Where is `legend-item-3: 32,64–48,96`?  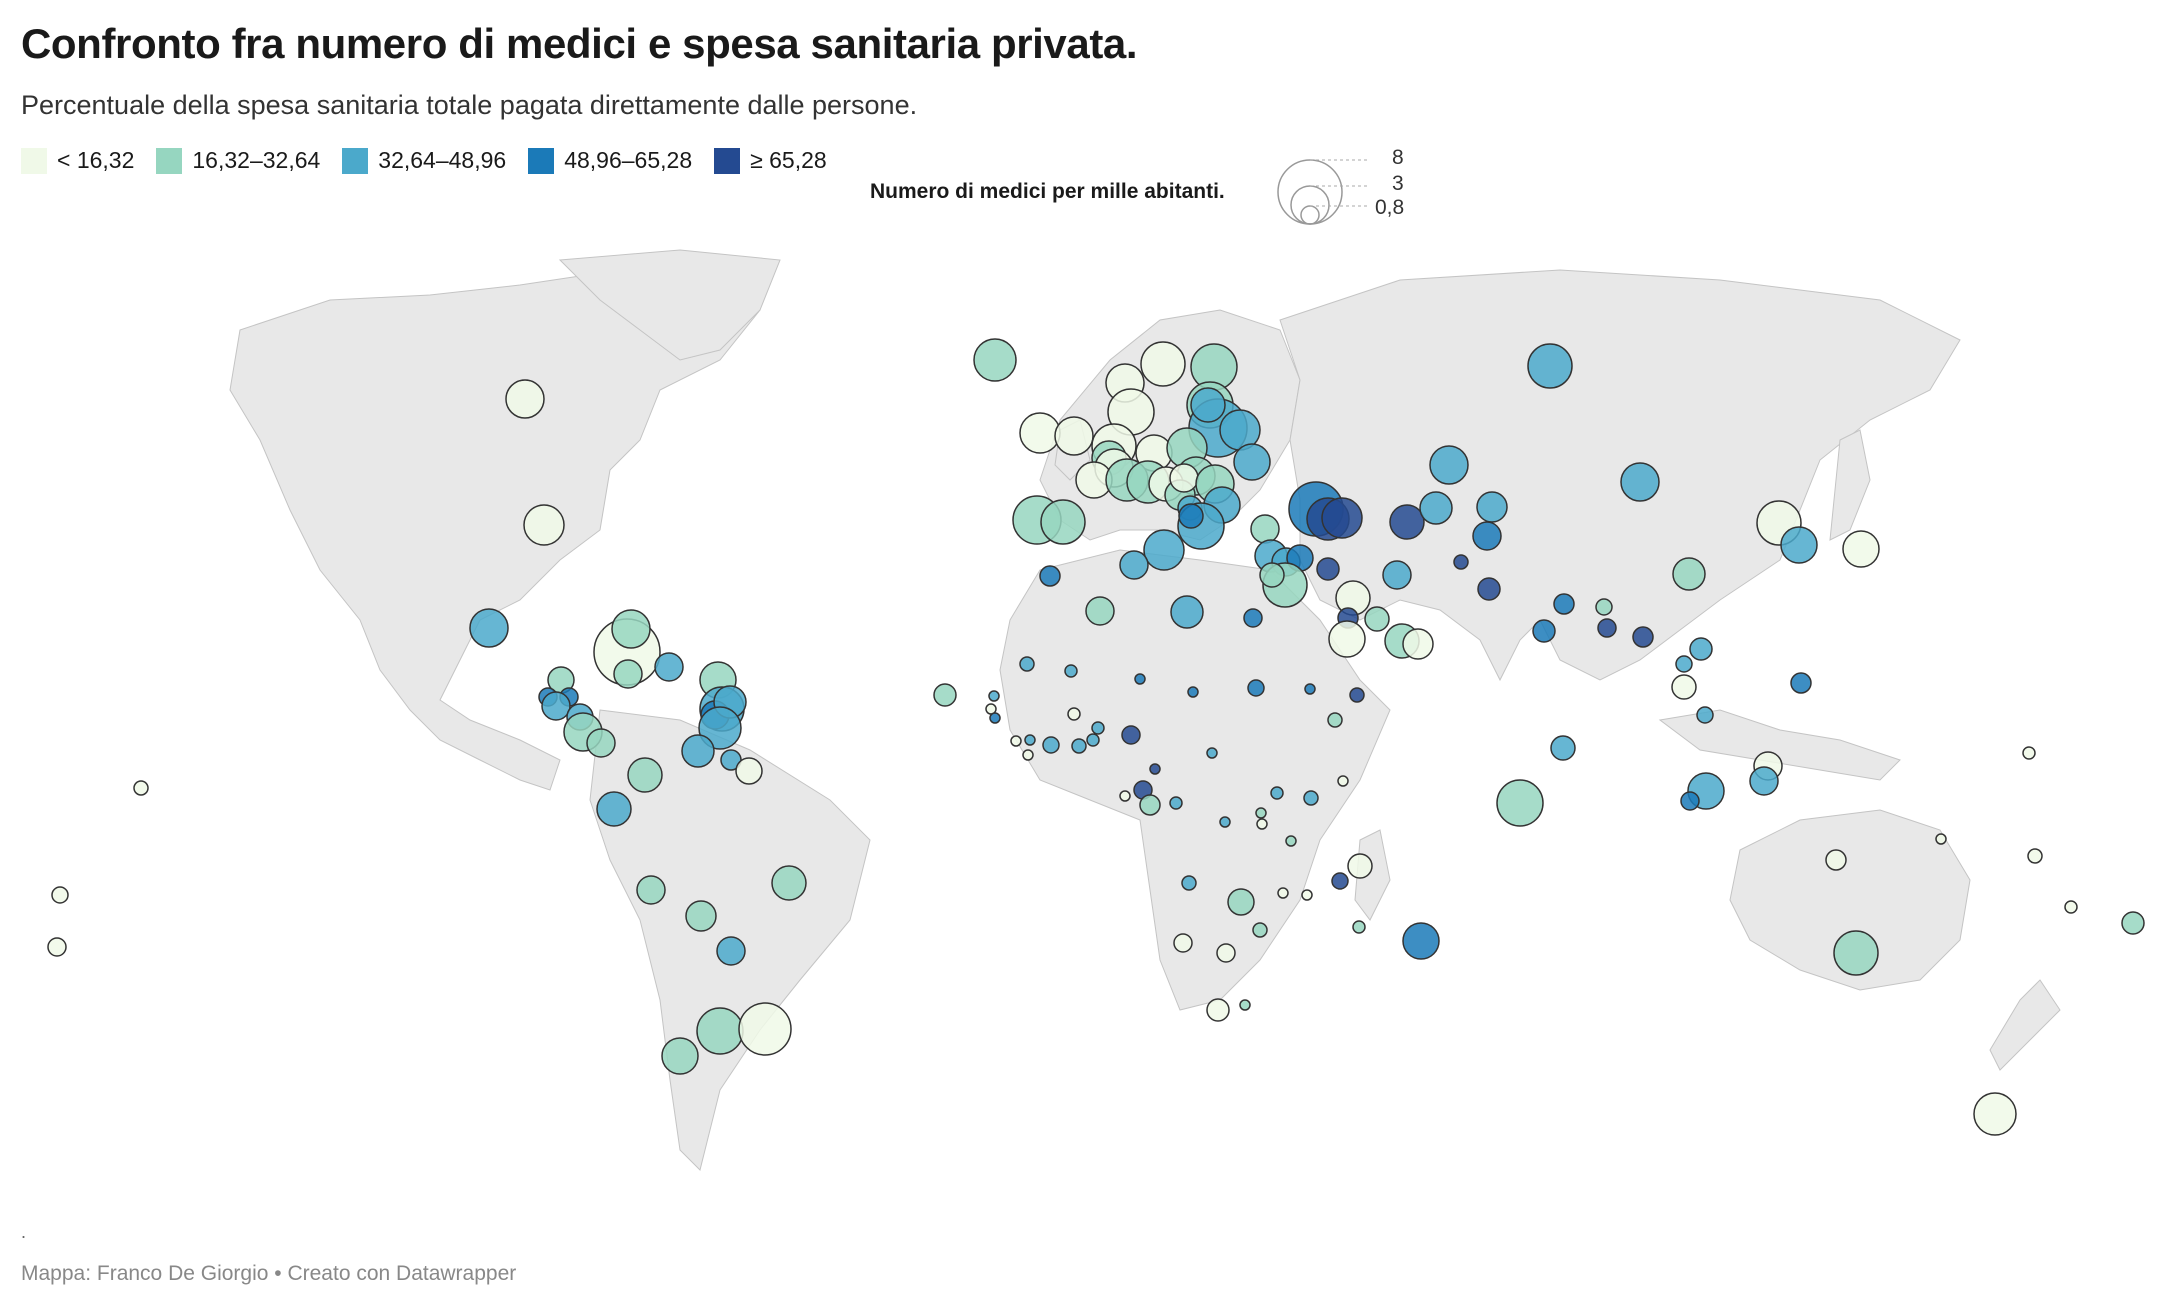
legend-item-3: 32,64–48,96 is located at coordinates (424, 160).